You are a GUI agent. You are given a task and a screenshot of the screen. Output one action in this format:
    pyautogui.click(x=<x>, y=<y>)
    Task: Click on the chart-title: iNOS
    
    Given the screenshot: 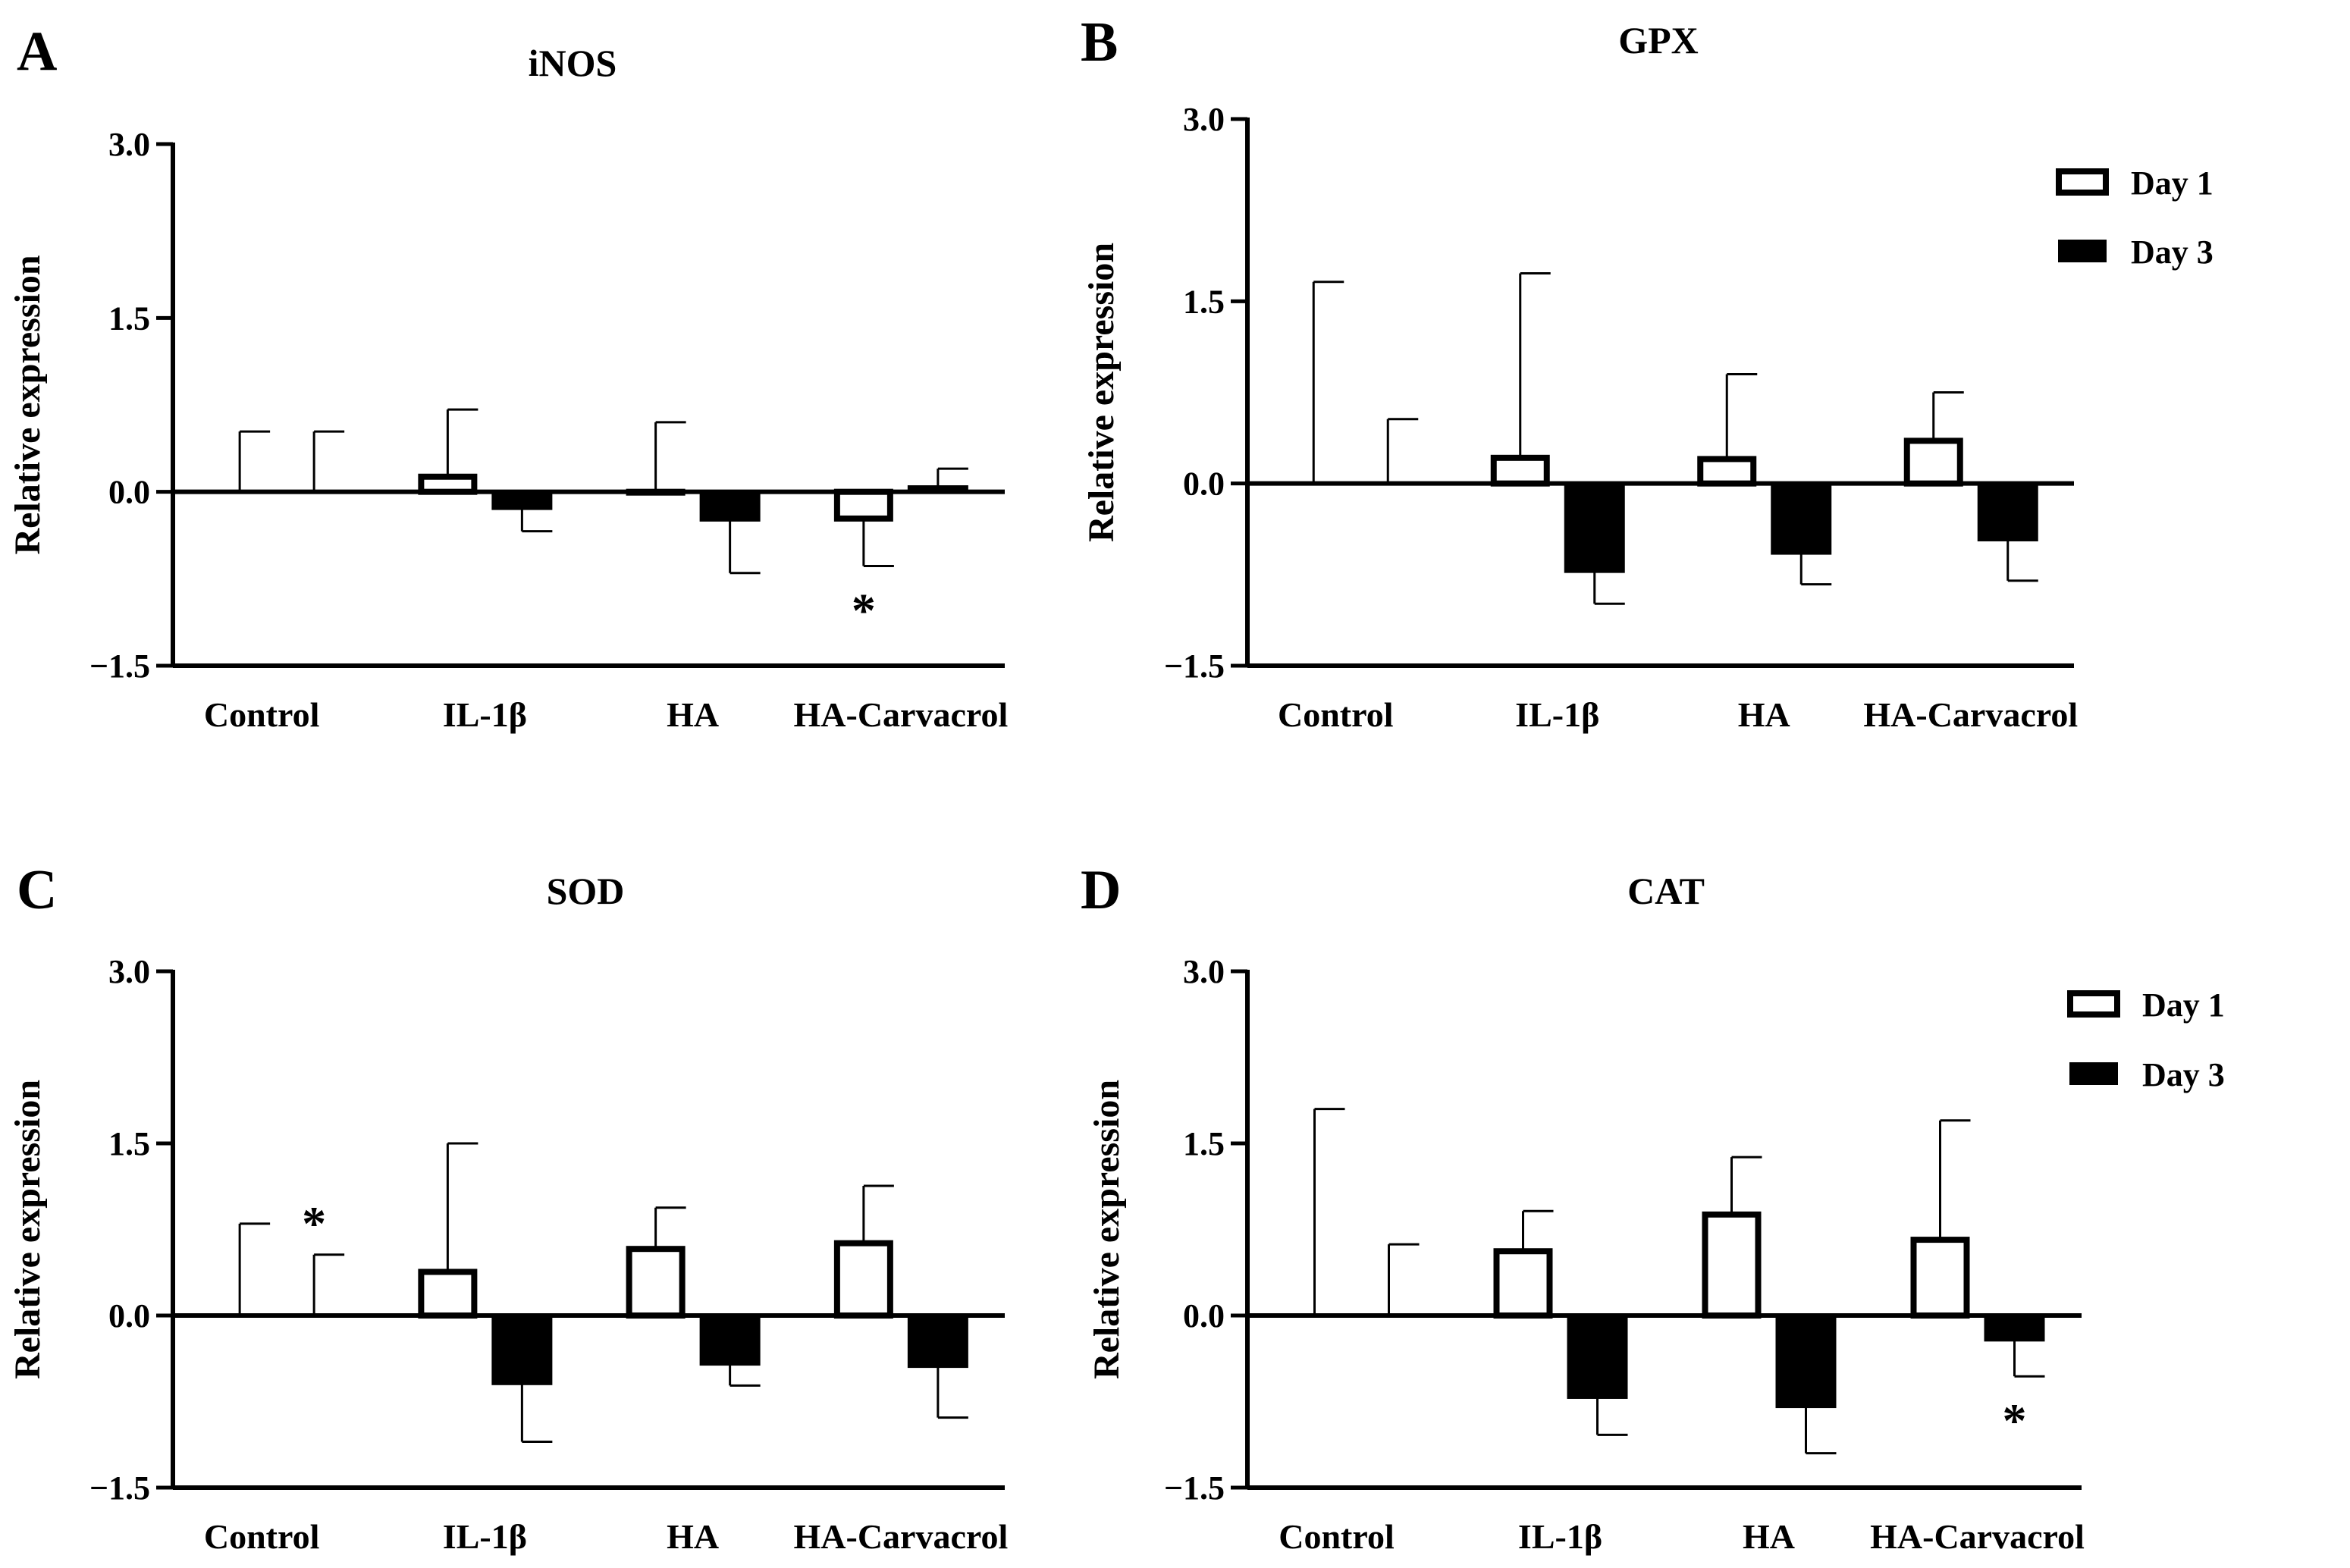 What is the action you would take?
    pyautogui.click(x=573, y=63)
    